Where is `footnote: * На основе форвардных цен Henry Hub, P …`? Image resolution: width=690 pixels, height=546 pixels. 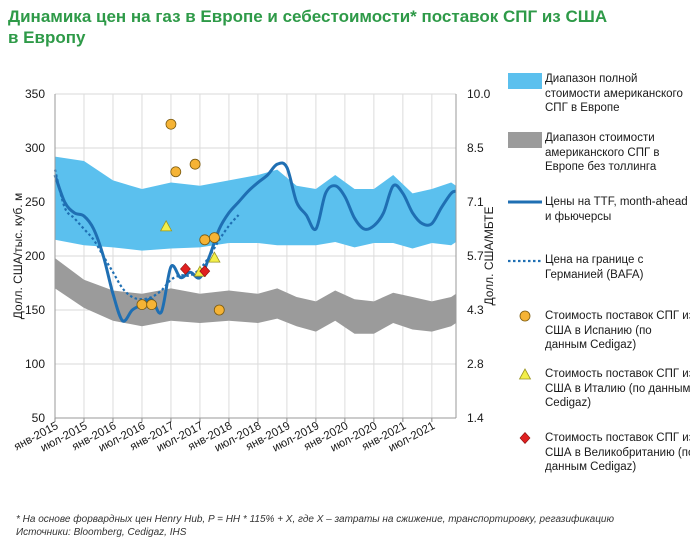
footnote: * На основе форвардных цен Henry Hub, P … is located at coordinates (351, 526).